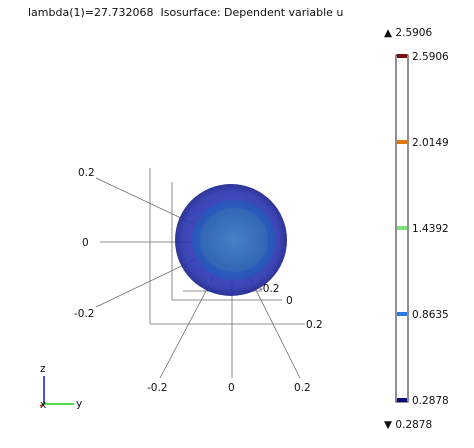 The width and height of the screenshot is (474, 448). What do you see at coordinates (84, 314) in the screenshot?
I see `z-tick-label-bottom: -0.2` at bounding box center [84, 314].